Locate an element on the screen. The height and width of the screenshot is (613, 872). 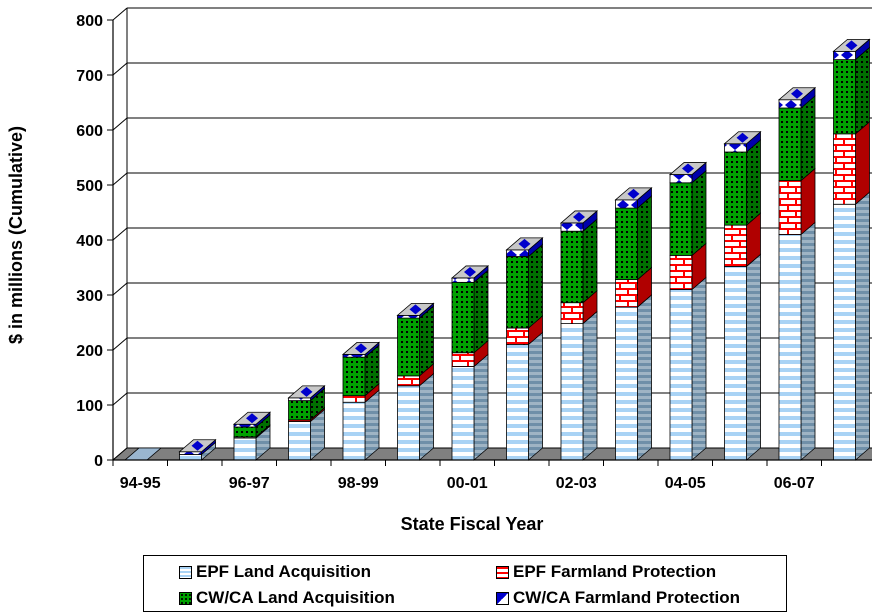
x-axis-title: State Fiscal Year is located at coordinates (472, 524).